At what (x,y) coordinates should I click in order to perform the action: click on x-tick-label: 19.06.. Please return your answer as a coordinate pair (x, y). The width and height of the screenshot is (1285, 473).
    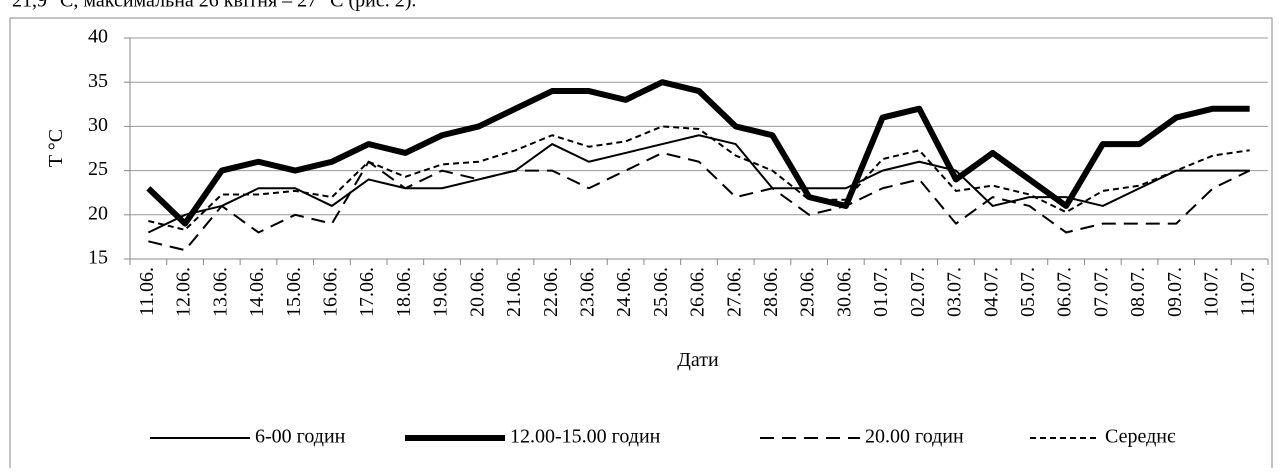
    Looking at the image, I should click on (441, 292).